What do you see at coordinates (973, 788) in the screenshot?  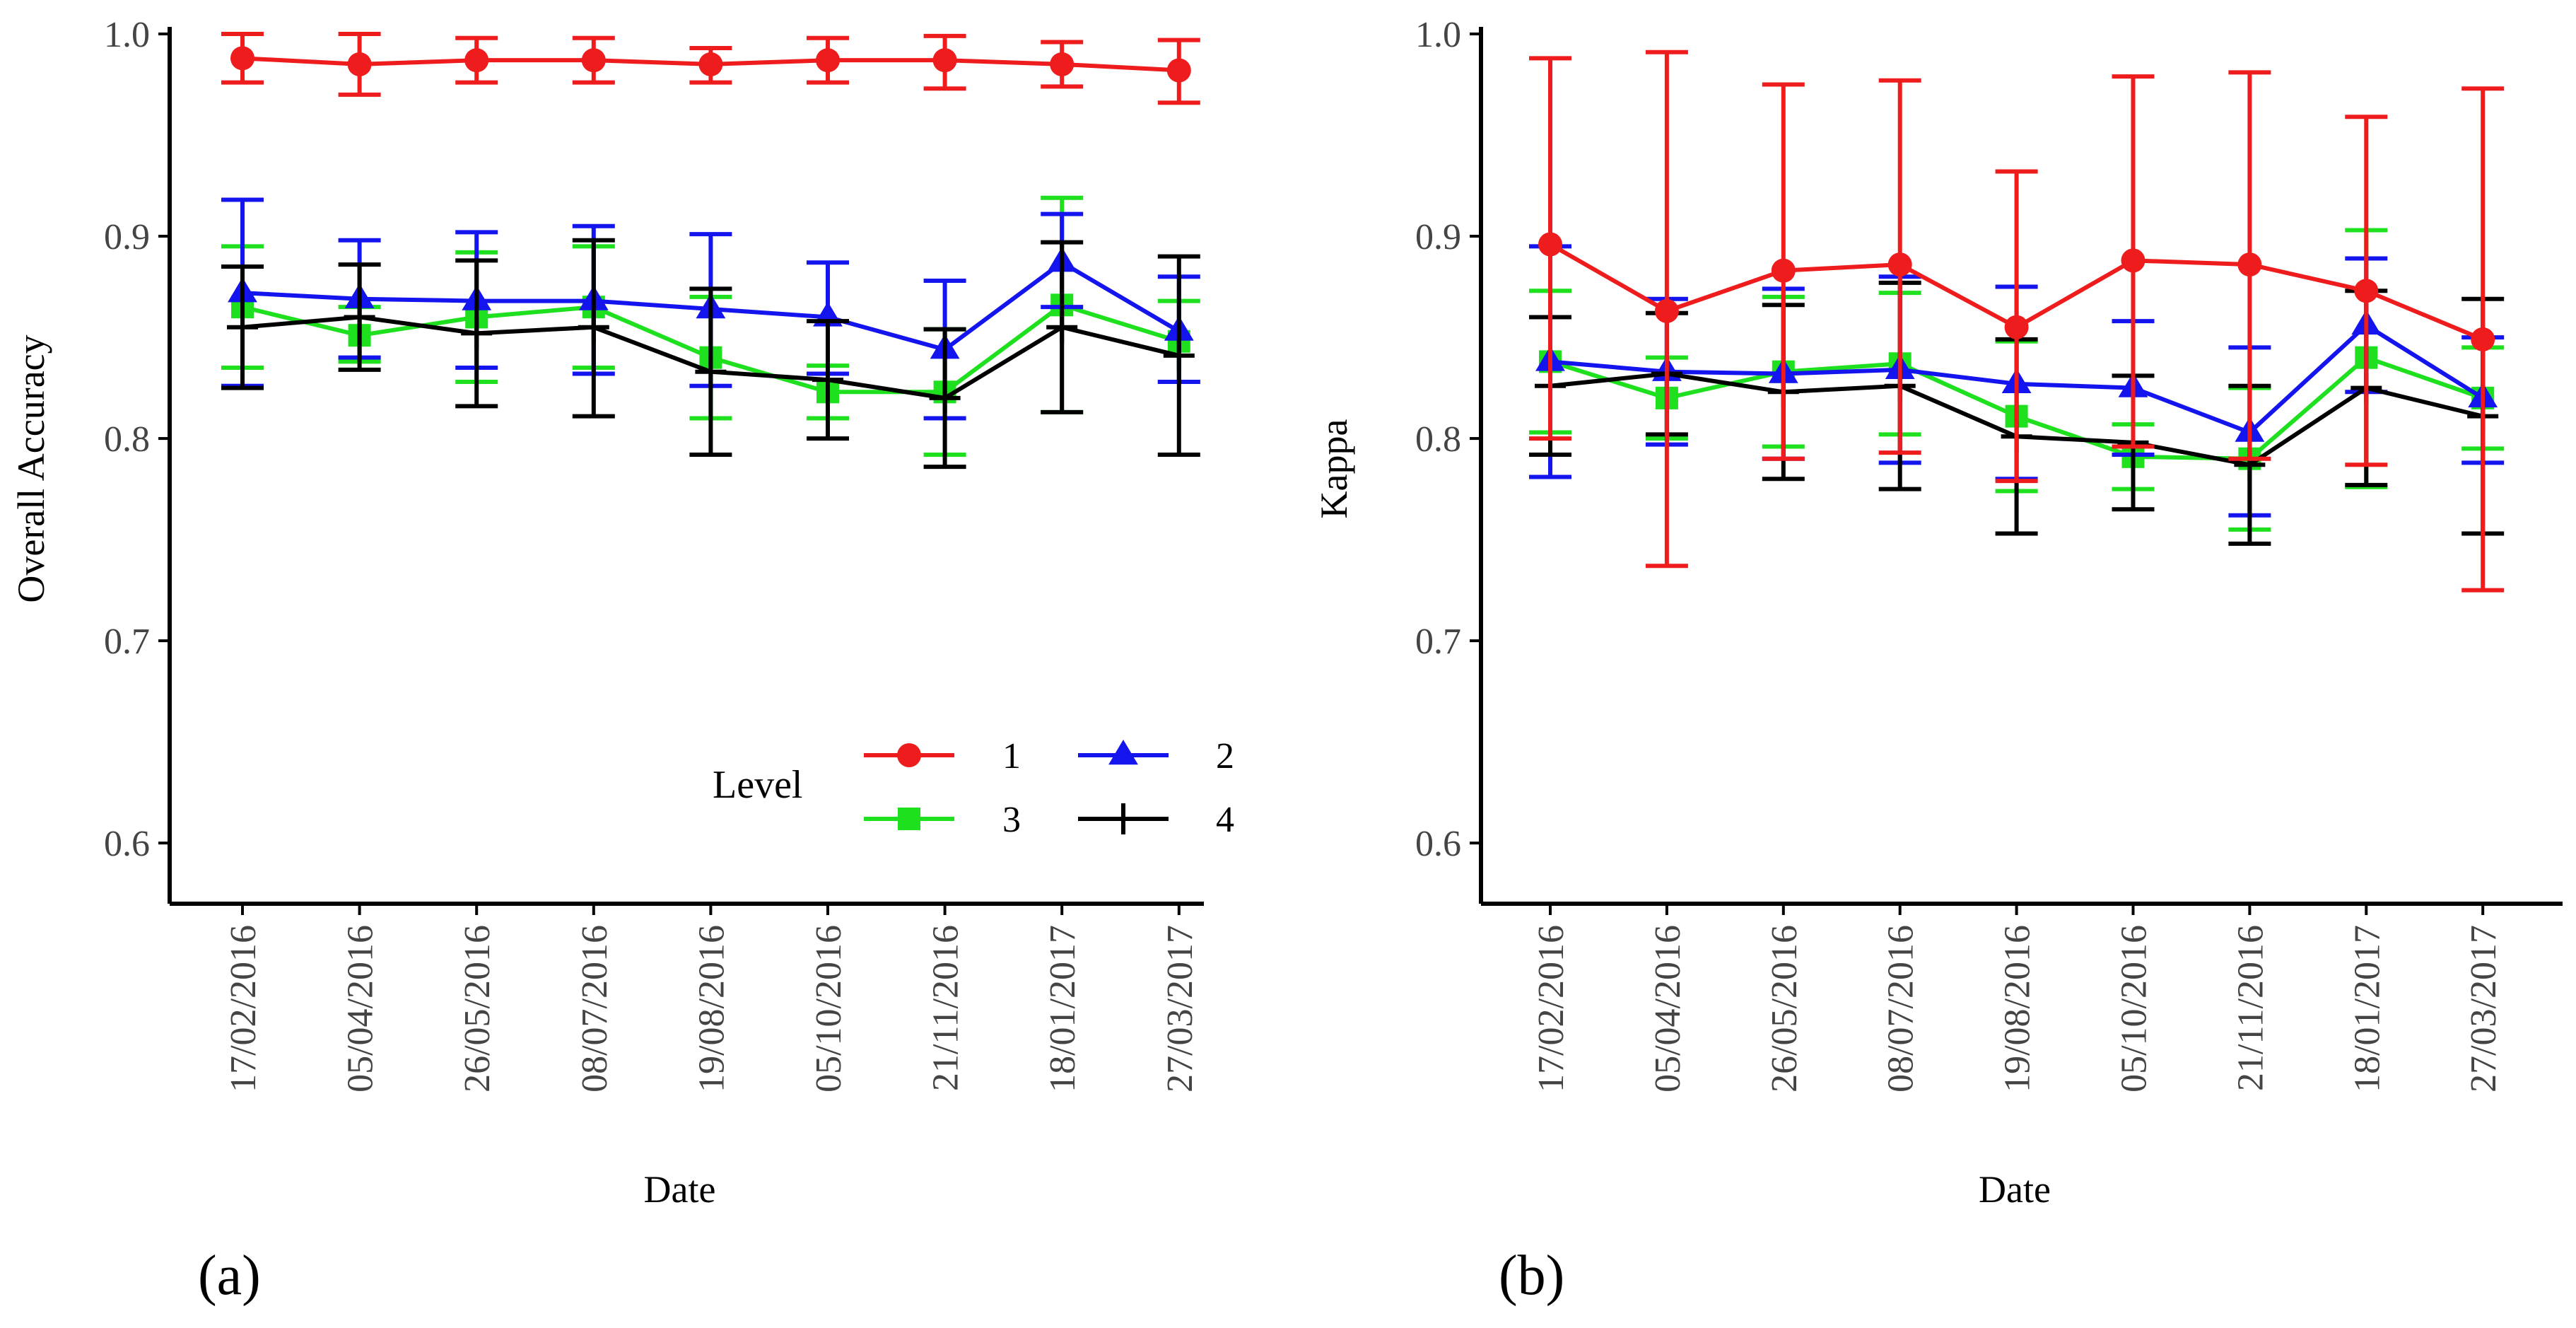 I see `legend: Level 1 2 3 4` at bounding box center [973, 788].